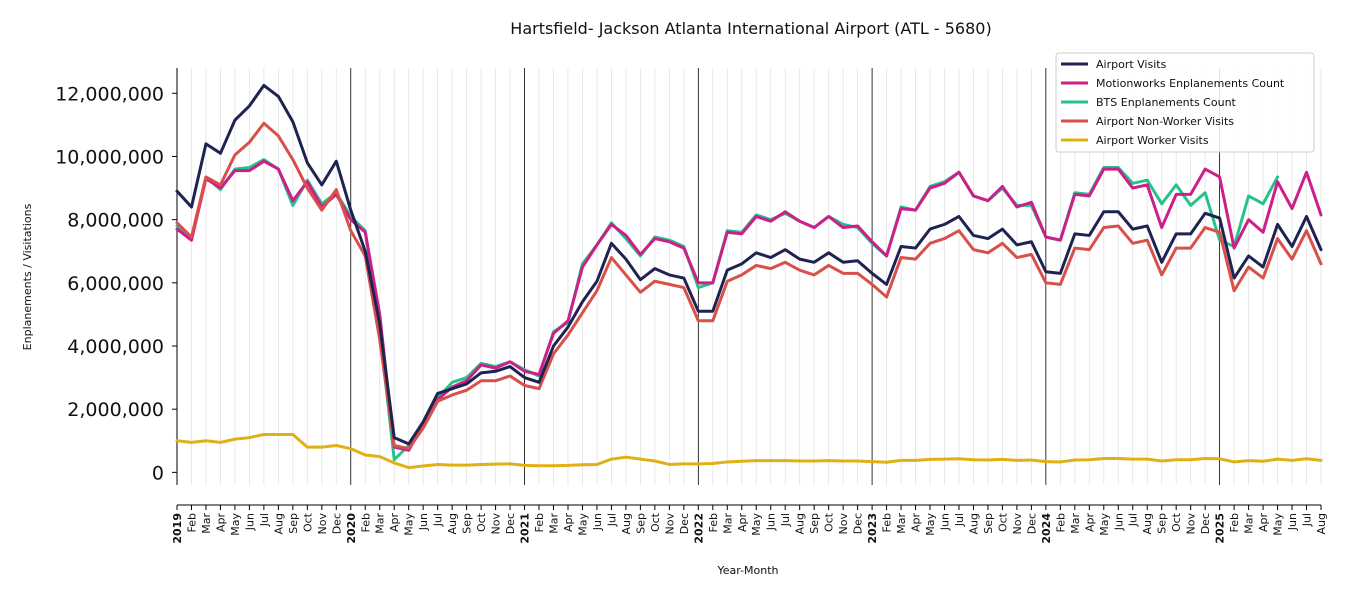 The width and height of the screenshot is (1350, 600). Describe the element at coordinates (158, 473) in the screenshot. I see `y-tick-label: 0` at that location.